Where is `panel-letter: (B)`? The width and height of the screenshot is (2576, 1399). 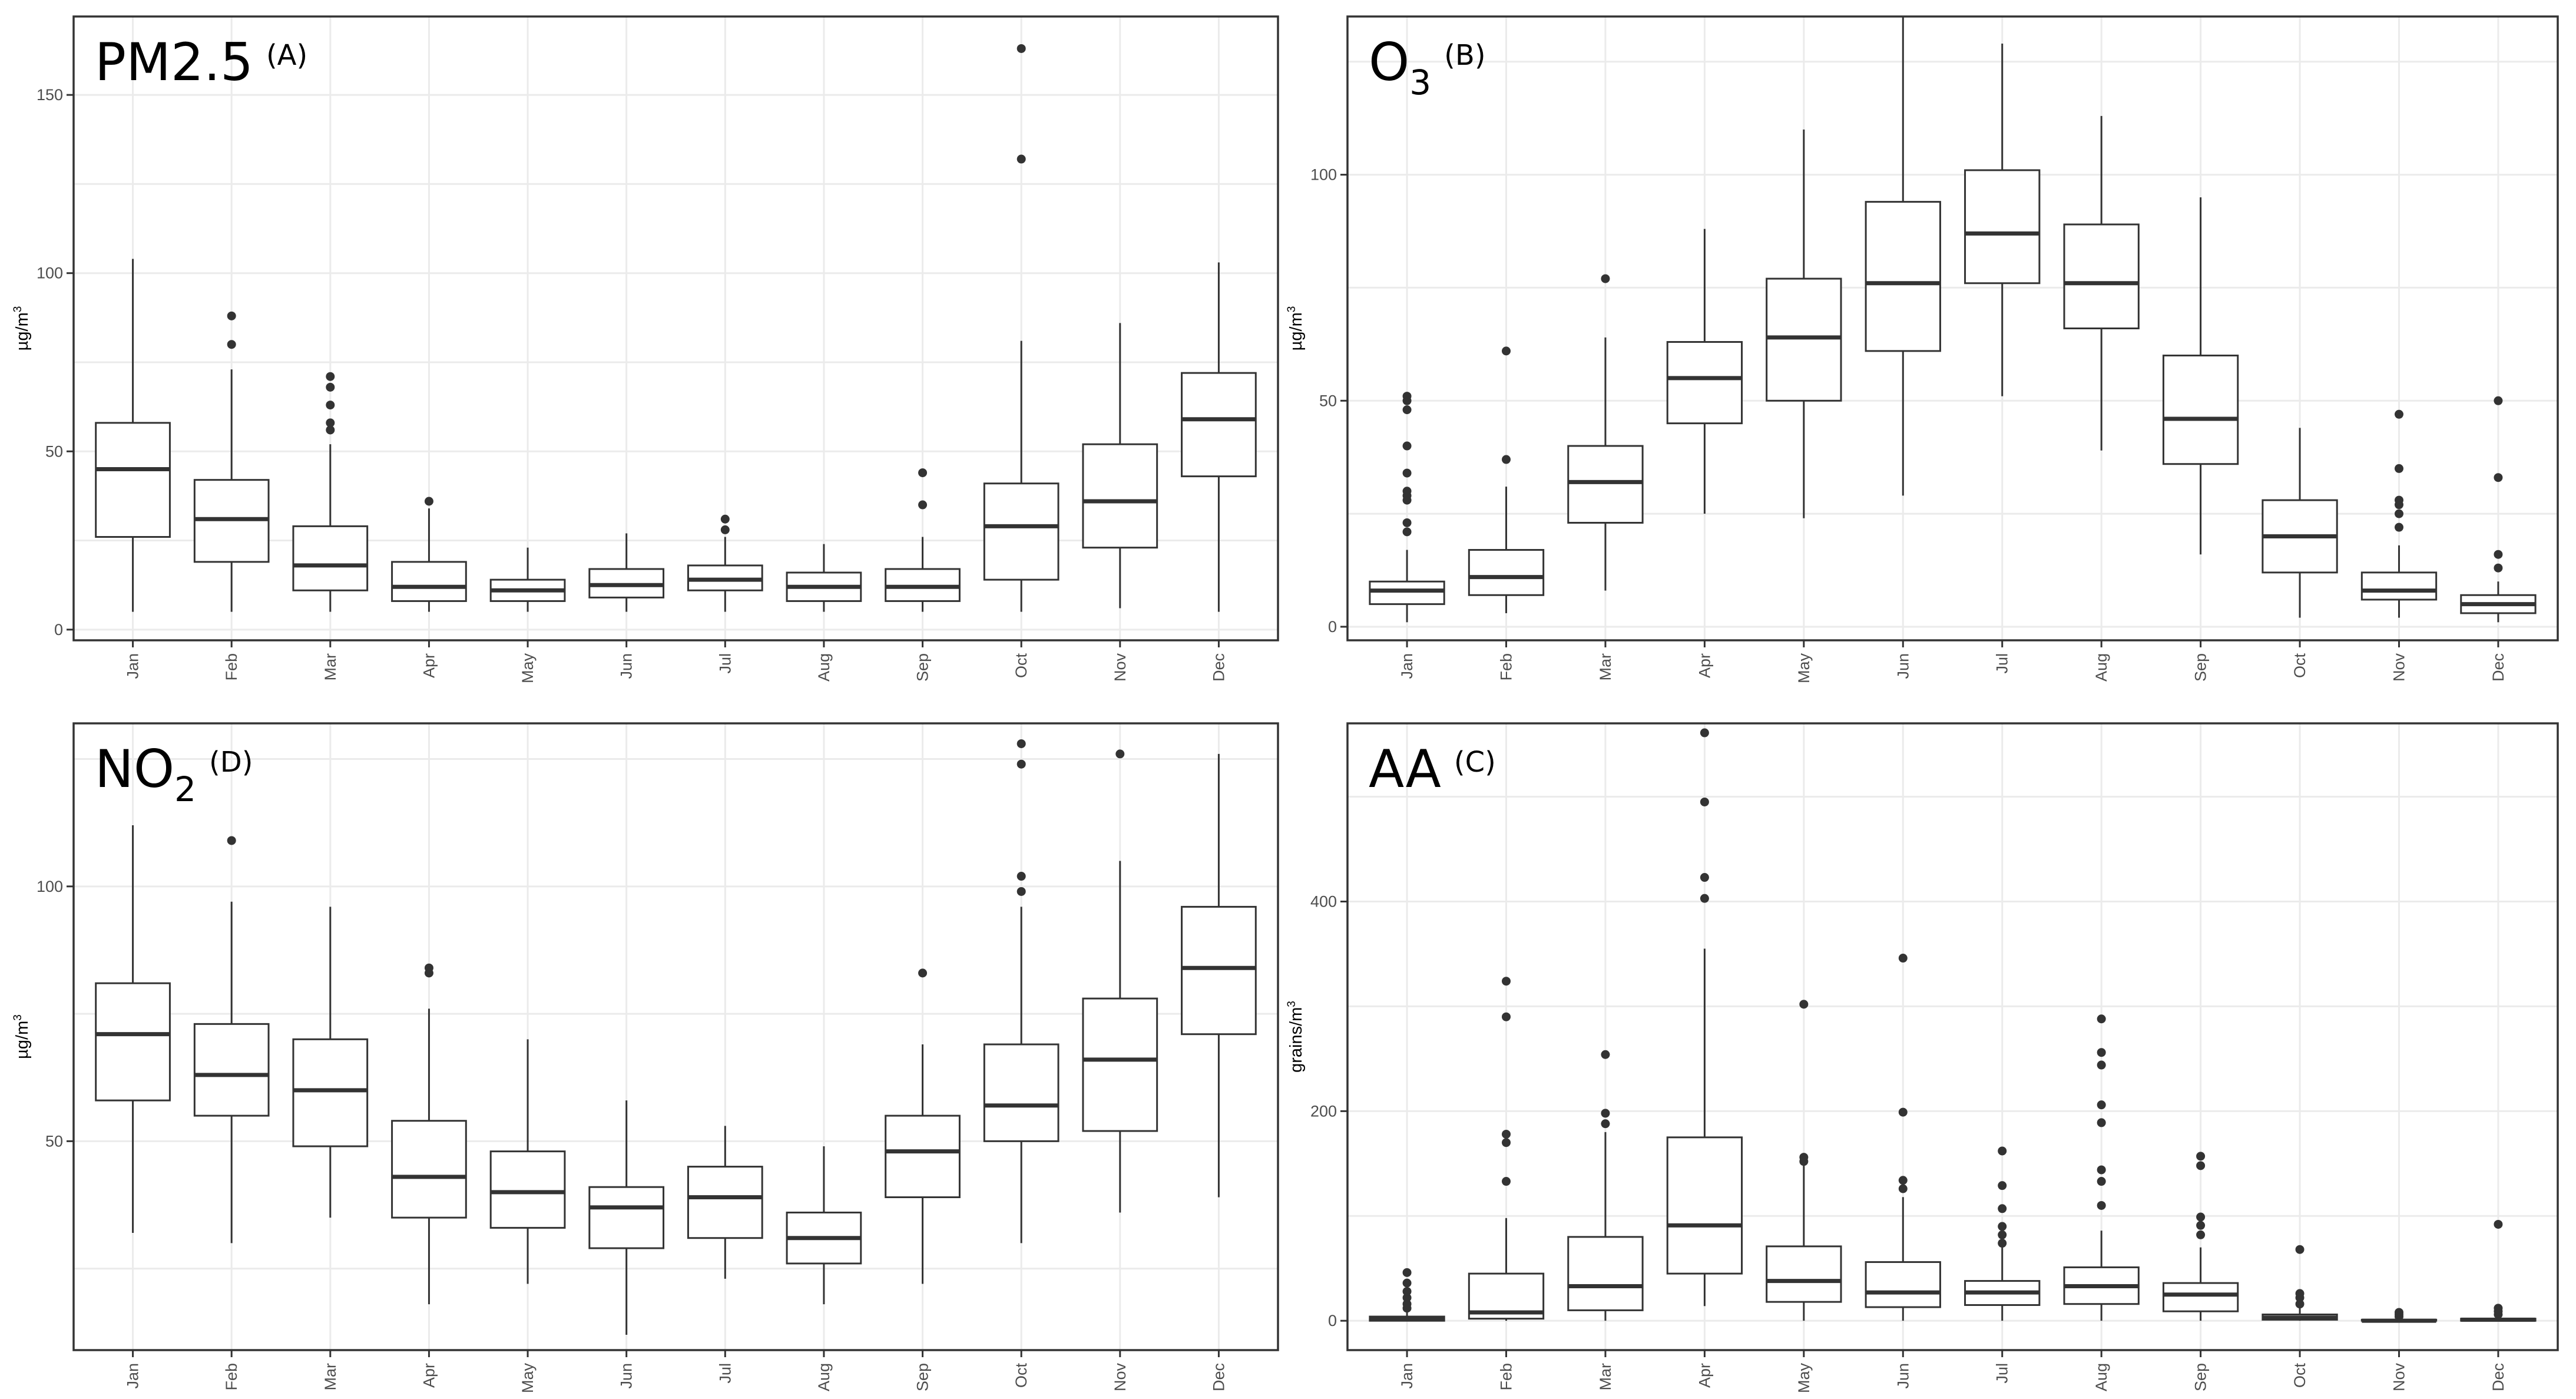 panel-letter: (B) is located at coordinates (1464, 55).